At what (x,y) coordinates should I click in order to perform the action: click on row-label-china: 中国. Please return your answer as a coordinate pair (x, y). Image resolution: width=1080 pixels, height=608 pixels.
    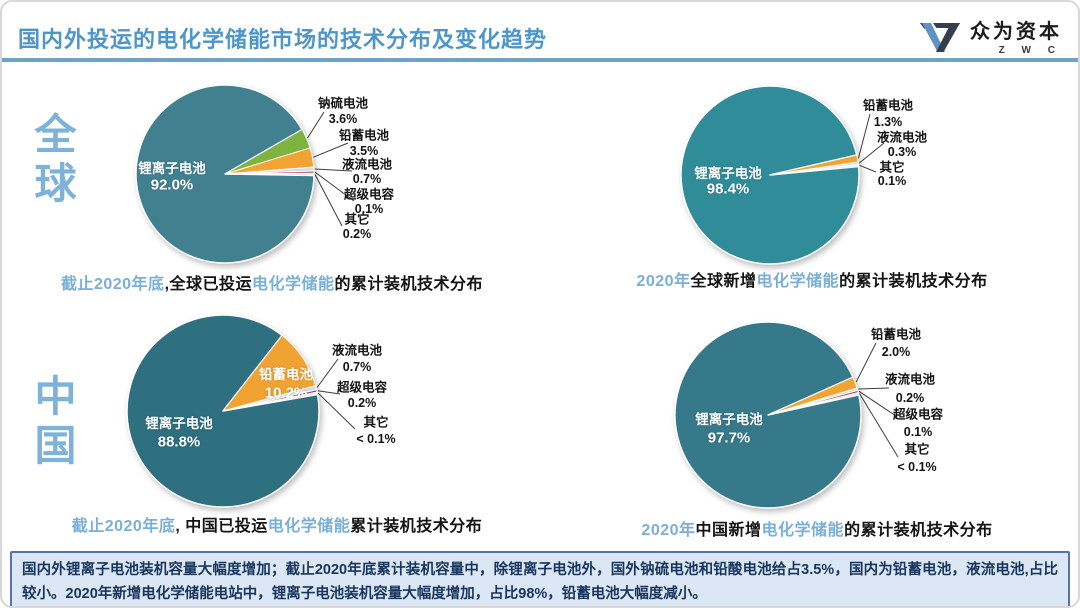
    Looking at the image, I should click on (52, 423).